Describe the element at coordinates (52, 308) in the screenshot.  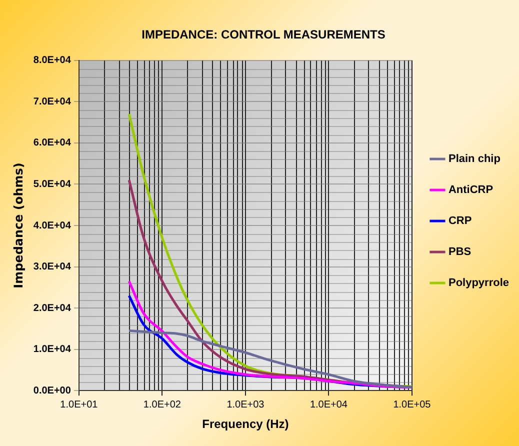
I see `y-tick-label: 2.0E+04` at that location.